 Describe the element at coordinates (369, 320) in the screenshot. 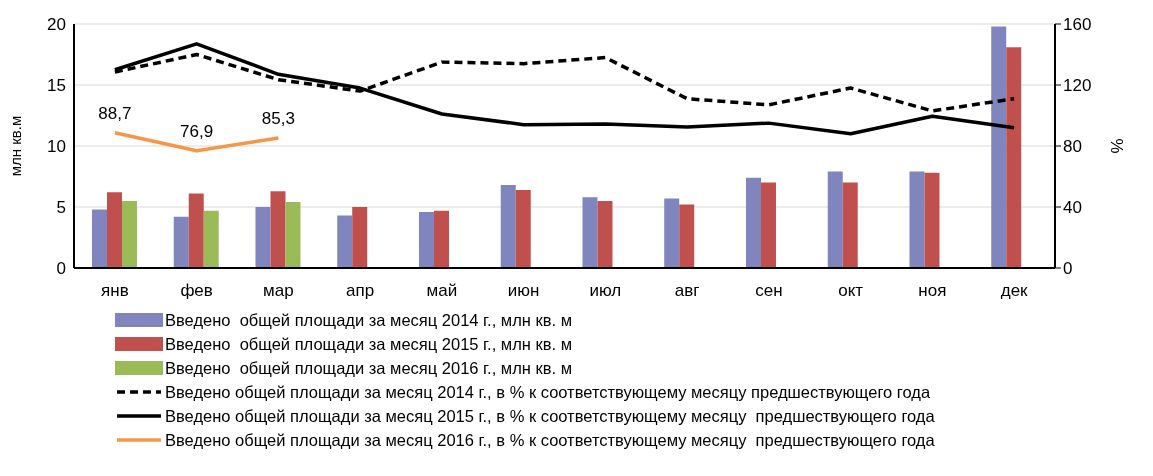

I see `legend-label: Введено общей площади за месяц 2014 г., млн кв. м` at that location.